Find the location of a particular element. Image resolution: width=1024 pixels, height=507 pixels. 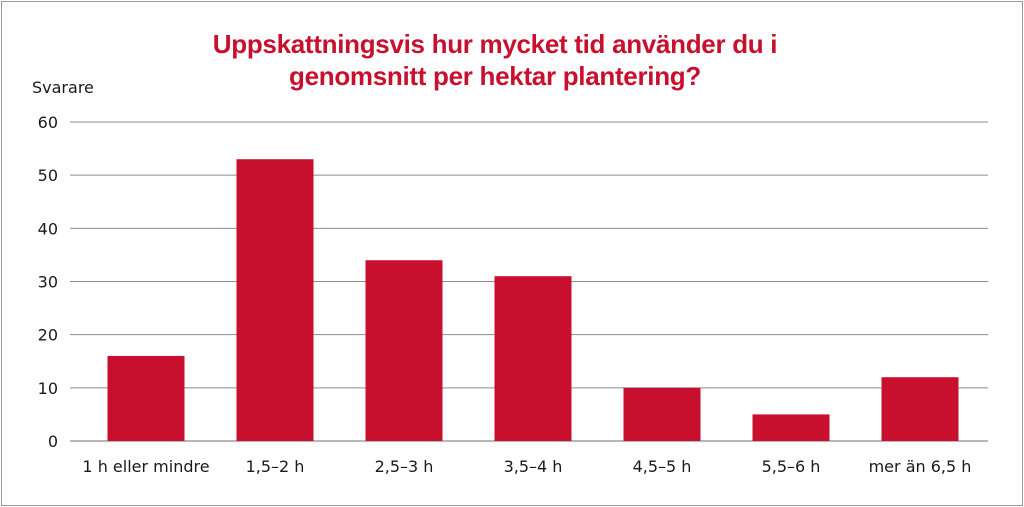

y-tick-label: 40 is located at coordinates (48, 228).